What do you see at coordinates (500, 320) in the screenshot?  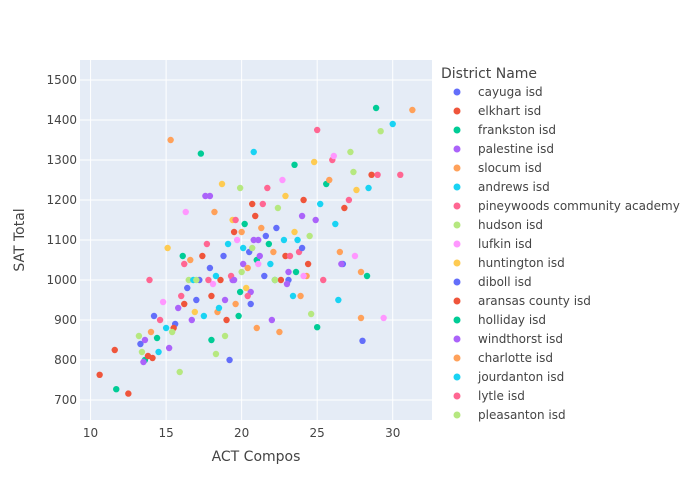 I see `legend-item: holliday isd` at bounding box center [500, 320].